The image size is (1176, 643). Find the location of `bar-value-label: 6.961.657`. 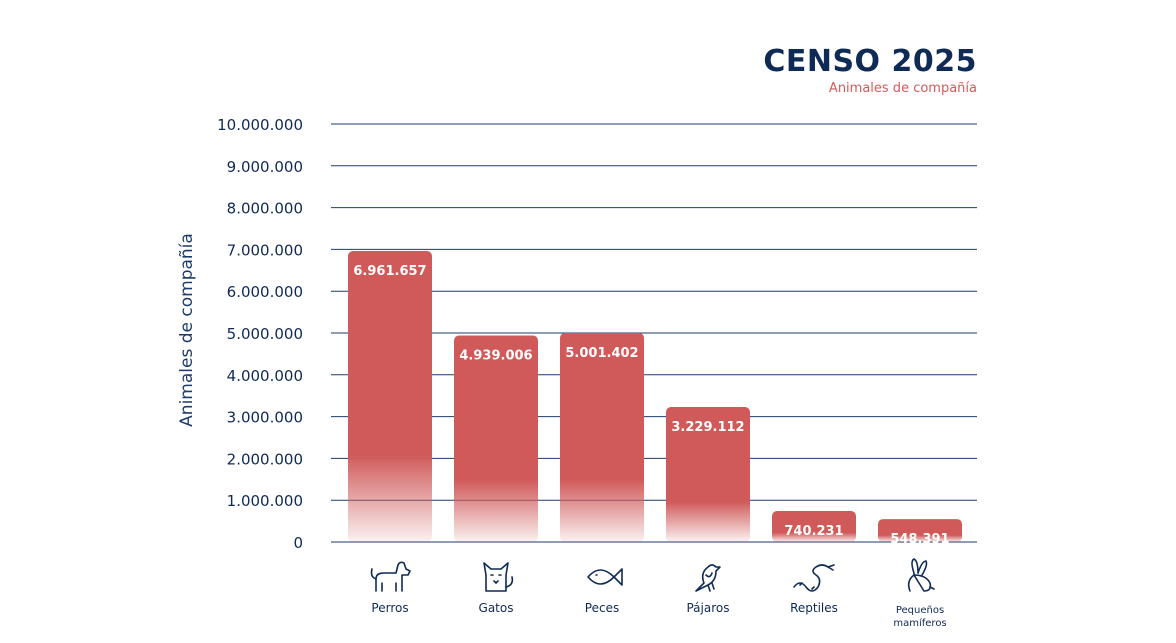

bar-value-label: 6.961.657 is located at coordinates (389, 271).